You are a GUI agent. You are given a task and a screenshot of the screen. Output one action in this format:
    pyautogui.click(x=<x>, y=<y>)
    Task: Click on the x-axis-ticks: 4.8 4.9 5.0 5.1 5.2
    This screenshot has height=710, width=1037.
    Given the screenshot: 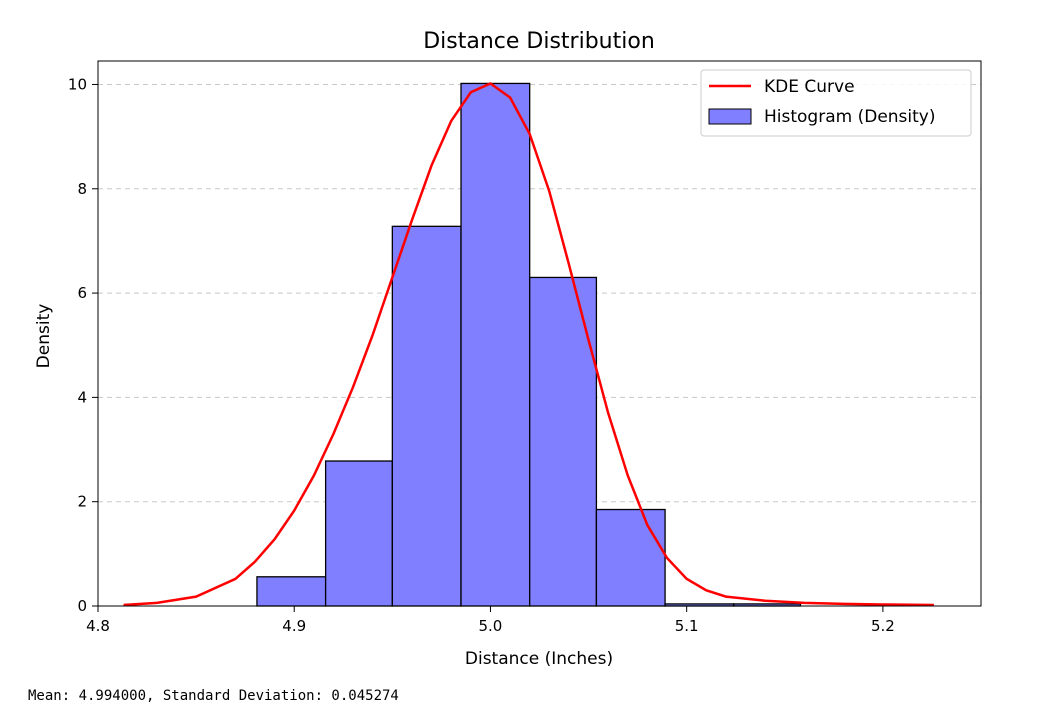 What is the action you would take?
    pyautogui.click(x=490, y=620)
    